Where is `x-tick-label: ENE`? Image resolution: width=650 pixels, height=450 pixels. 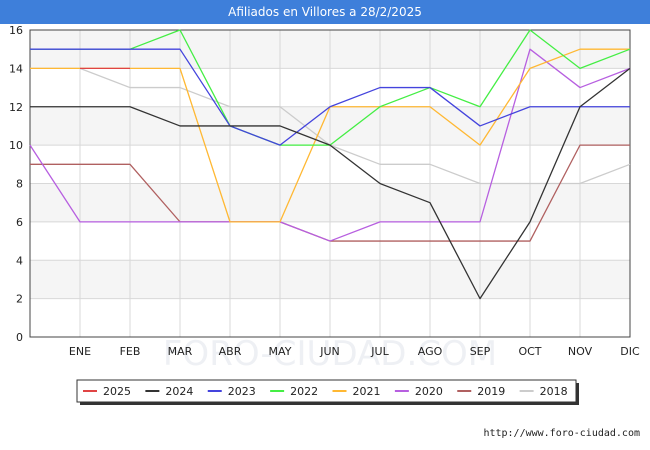
x-tick-label: ENE is located at coordinates (80, 351).